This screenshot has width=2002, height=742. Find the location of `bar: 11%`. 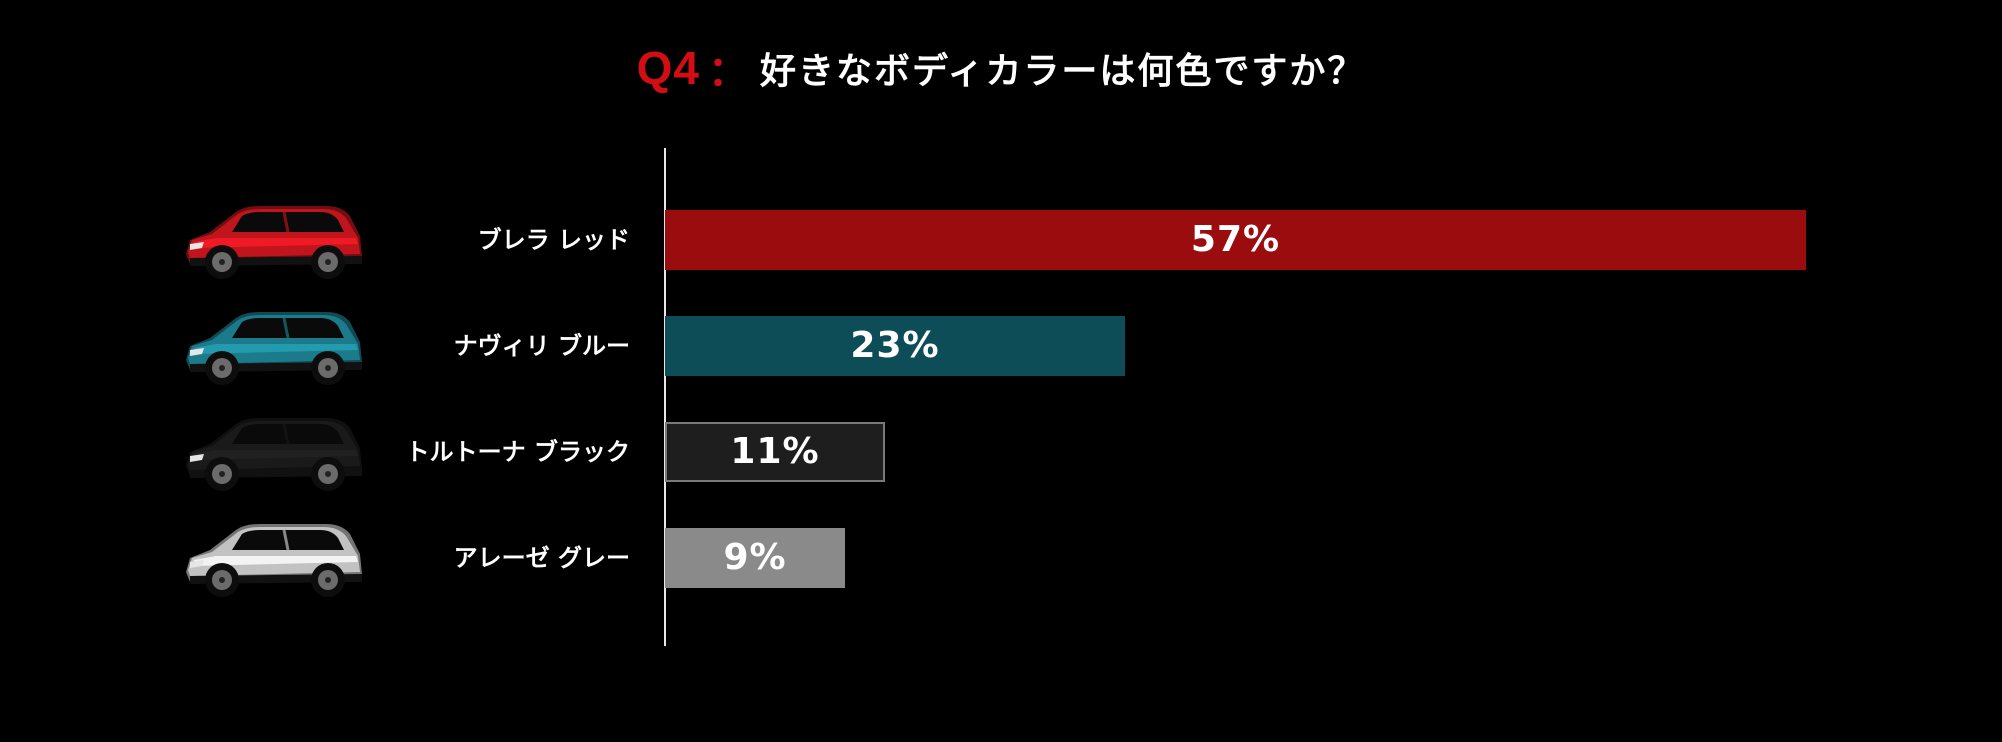

bar: 11% is located at coordinates (775, 452).